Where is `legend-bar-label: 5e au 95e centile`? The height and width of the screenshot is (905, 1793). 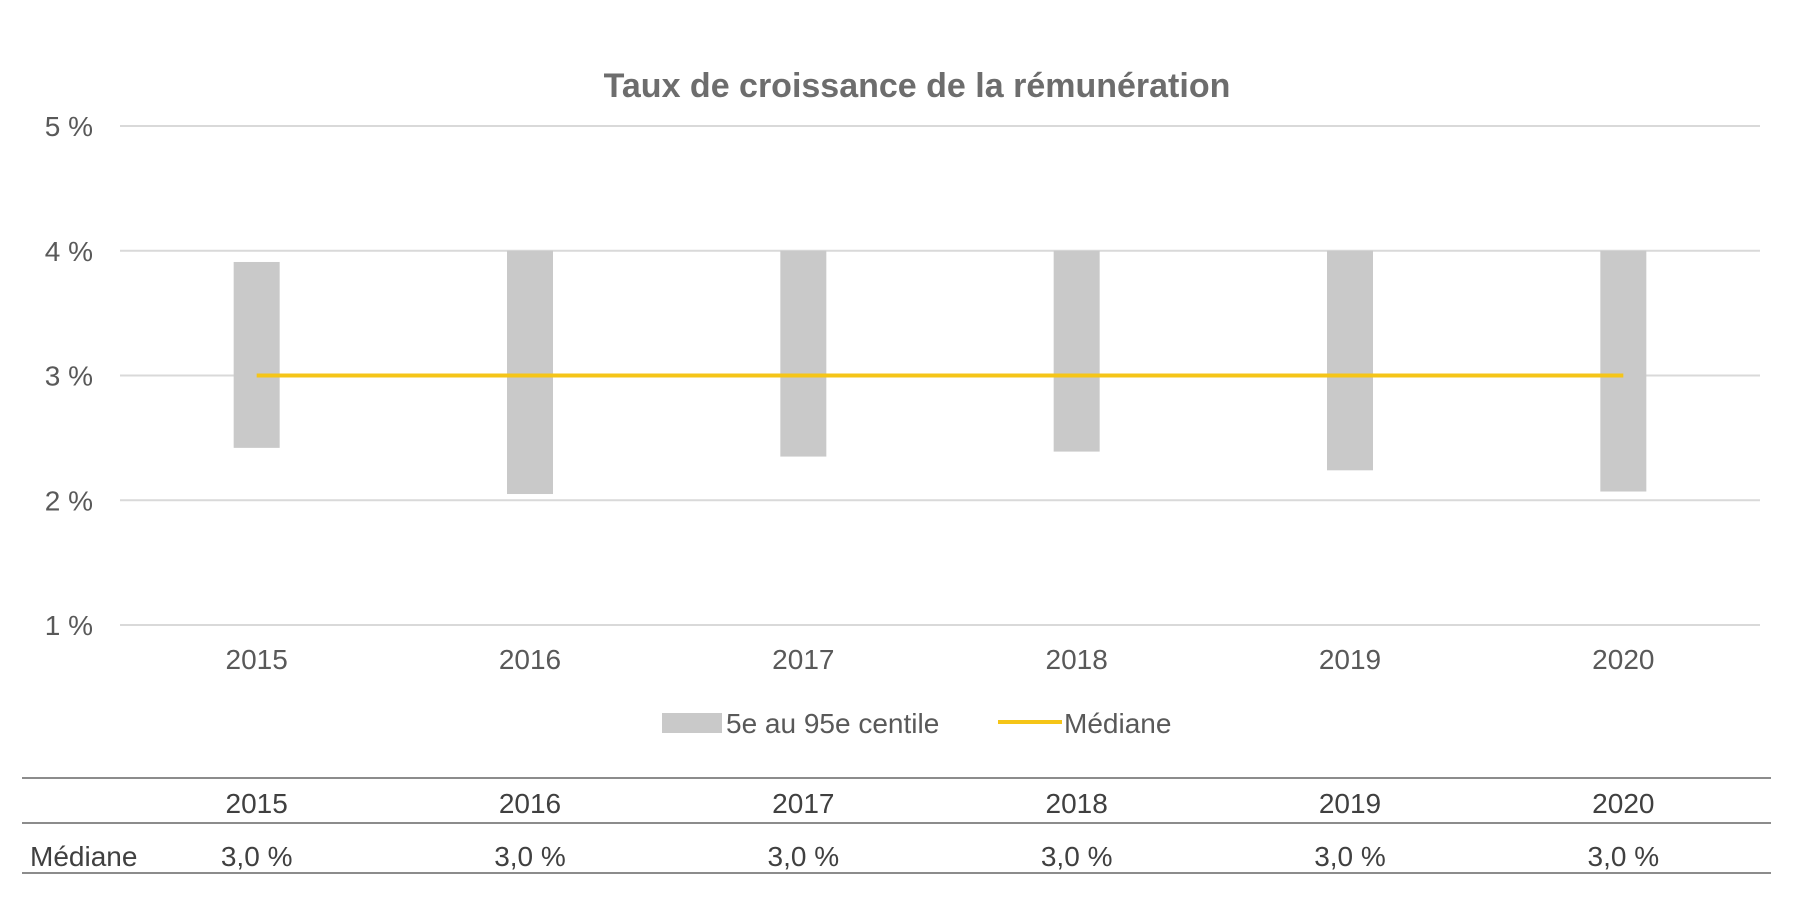
legend-bar-label: 5e au 95e centile is located at coordinates (832, 723).